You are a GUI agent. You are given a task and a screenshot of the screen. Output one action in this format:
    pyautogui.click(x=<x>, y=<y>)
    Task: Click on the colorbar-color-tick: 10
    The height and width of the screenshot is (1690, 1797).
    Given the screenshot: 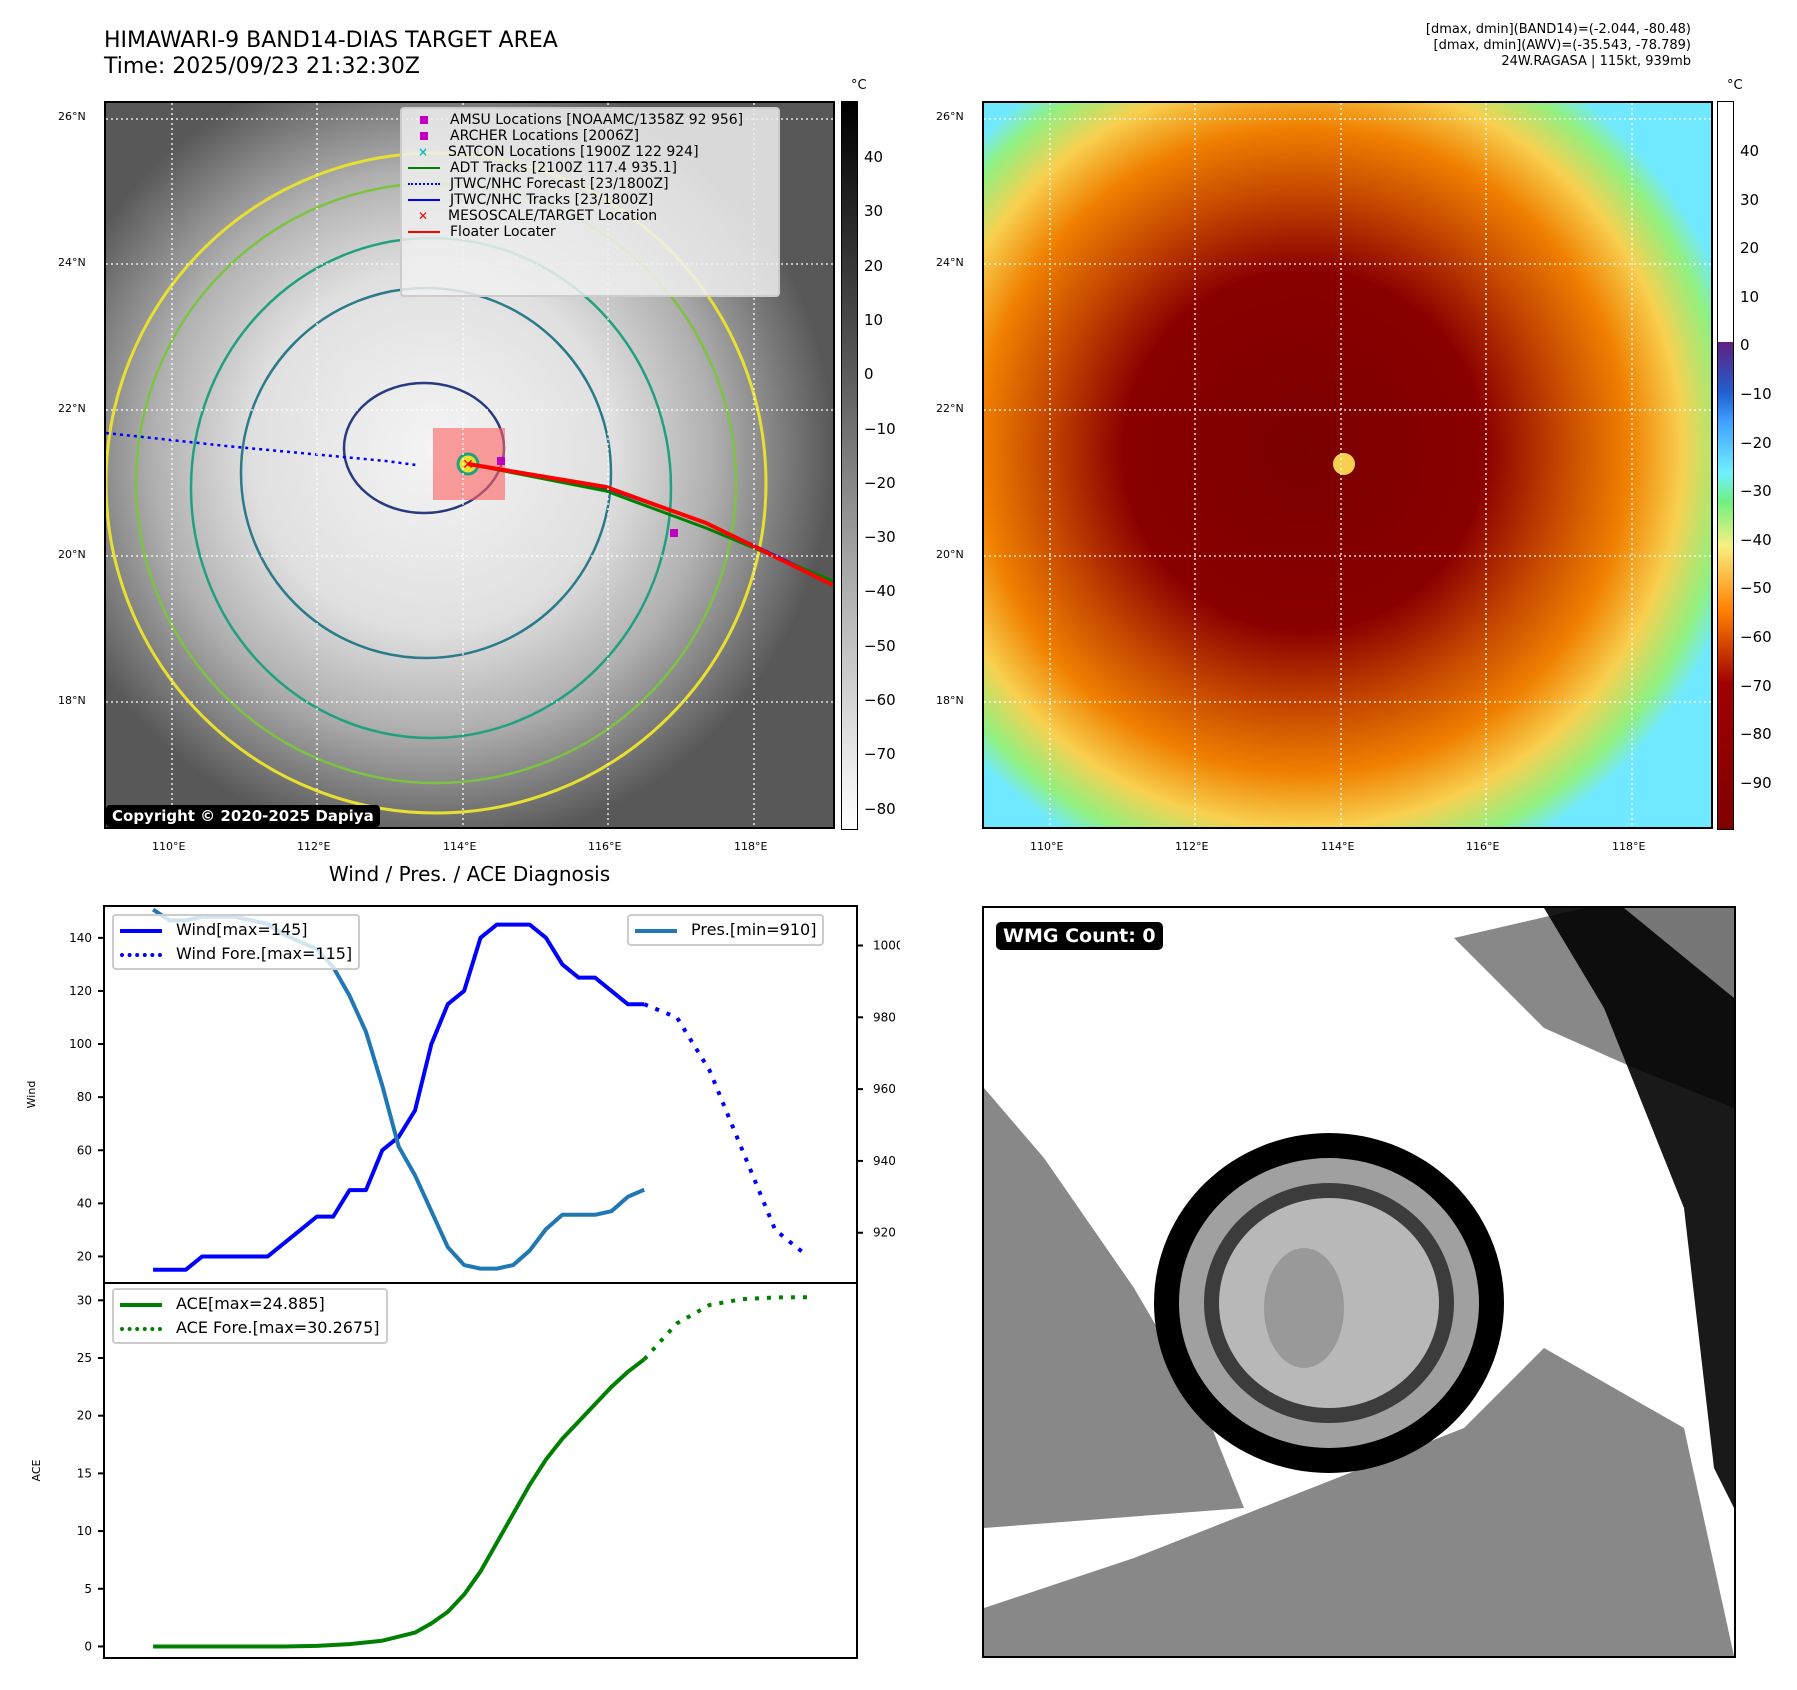 What is the action you would take?
    pyautogui.click(x=1750, y=296)
    